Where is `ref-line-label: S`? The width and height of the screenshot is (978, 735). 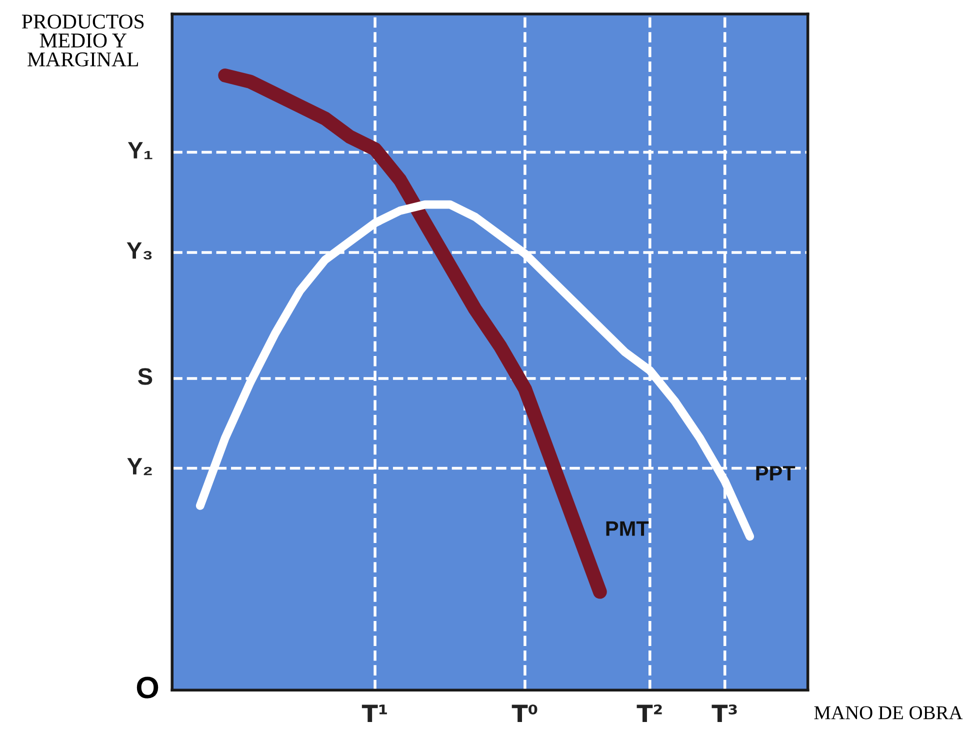 ref-line-label: S is located at coordinates (145, 376).